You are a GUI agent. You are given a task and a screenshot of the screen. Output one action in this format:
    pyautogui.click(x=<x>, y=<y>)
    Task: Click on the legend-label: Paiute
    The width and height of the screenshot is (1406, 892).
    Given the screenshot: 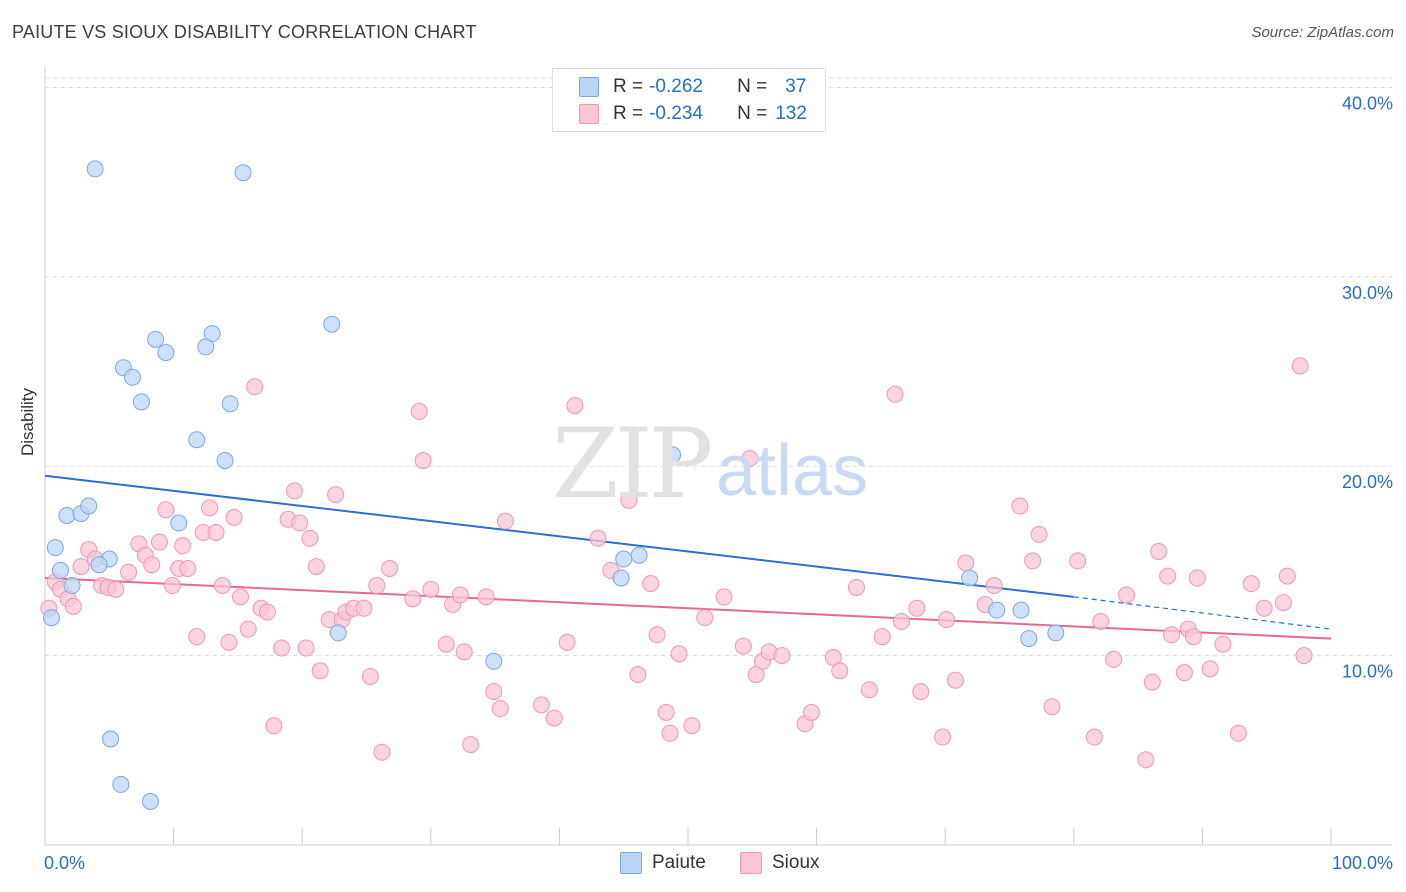 What is the action you would take?
    pyautogui.click(x=679, y=862)
    